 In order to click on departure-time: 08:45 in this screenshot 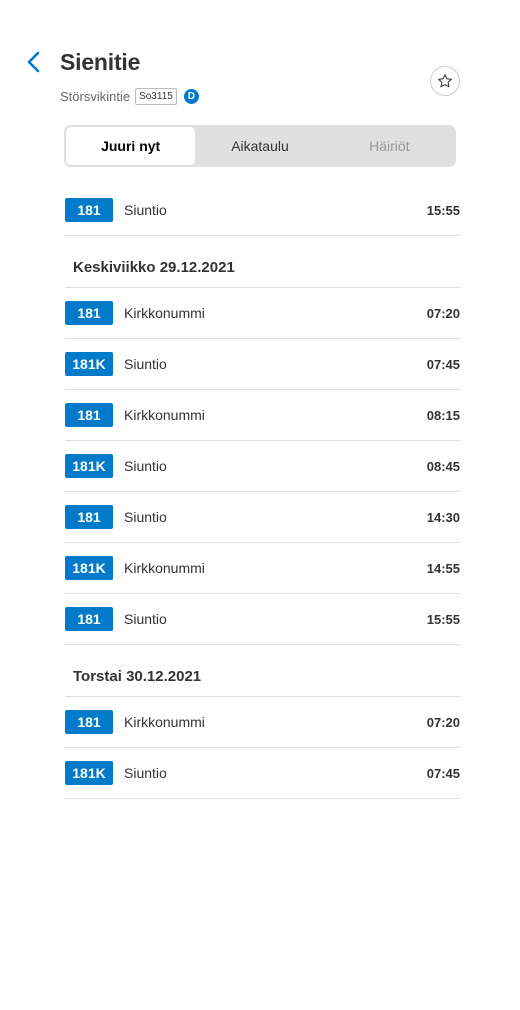, I will do `click(443, 466)`.